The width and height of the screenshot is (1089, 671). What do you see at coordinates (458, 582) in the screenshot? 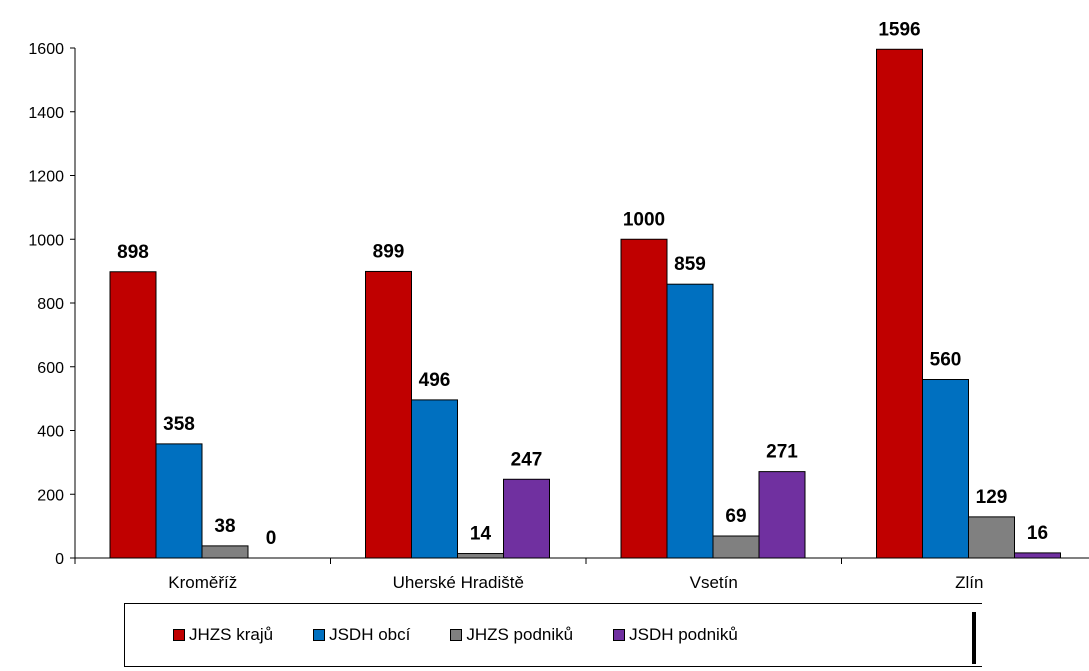
I see `x-category-label: Uherské Hradiště` at bounding box center [458, 582].